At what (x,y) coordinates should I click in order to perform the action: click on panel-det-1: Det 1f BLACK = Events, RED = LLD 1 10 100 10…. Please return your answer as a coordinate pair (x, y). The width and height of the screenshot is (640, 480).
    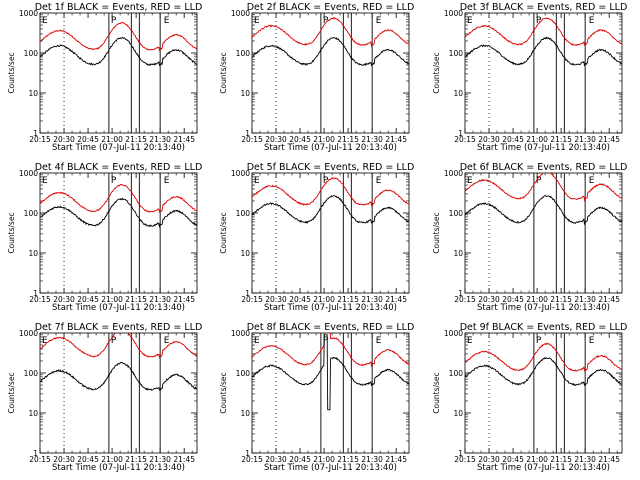
    Looking at the image, I should click on (104, 77).